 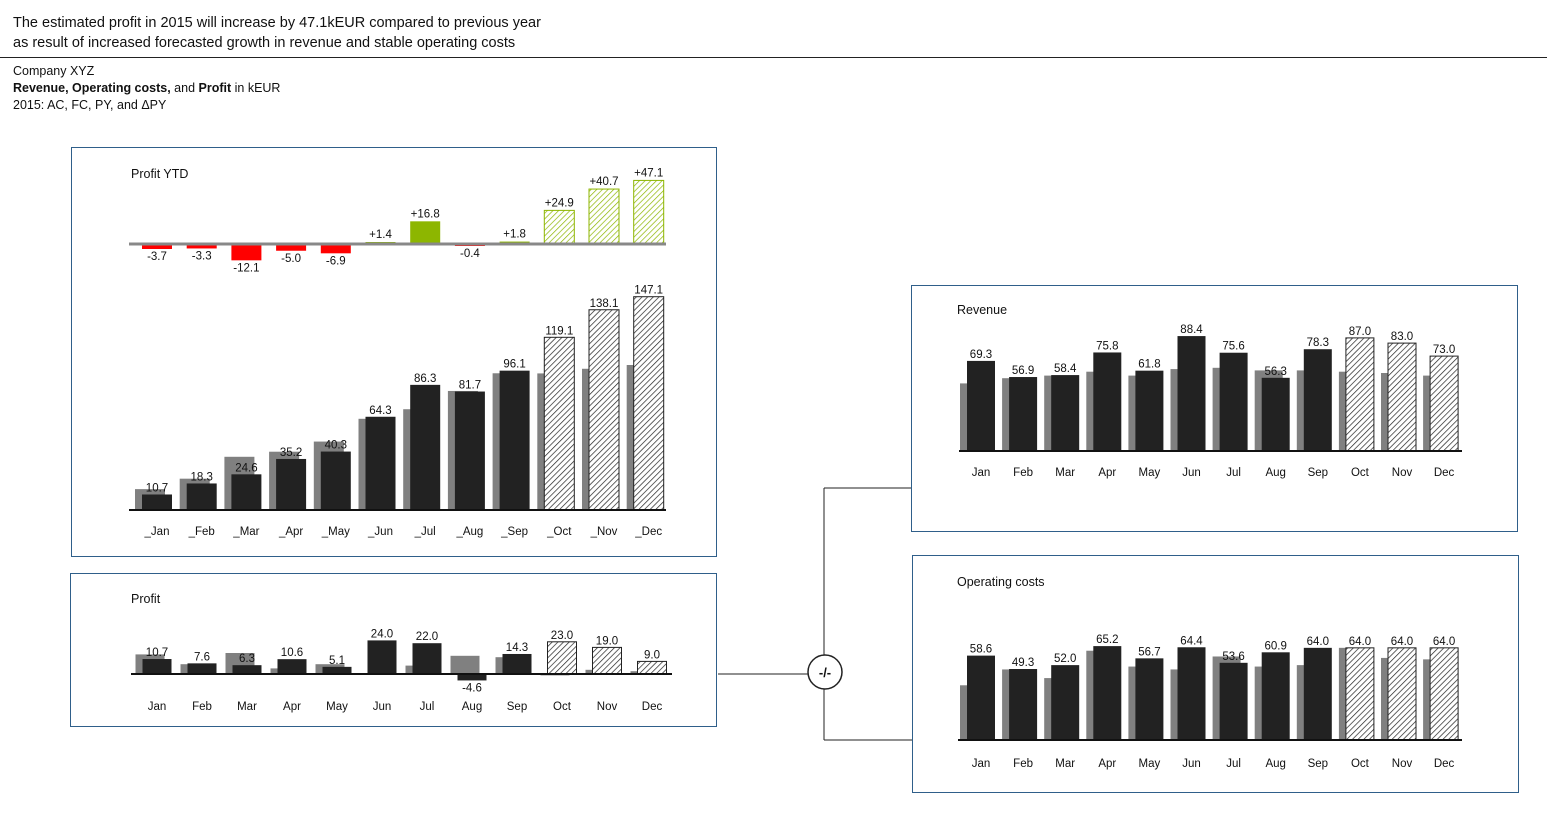 What do you see at coordinates (1318, 764) in the screenshot?
I see `category-label: Sep` at bounding box center [1318, 764].